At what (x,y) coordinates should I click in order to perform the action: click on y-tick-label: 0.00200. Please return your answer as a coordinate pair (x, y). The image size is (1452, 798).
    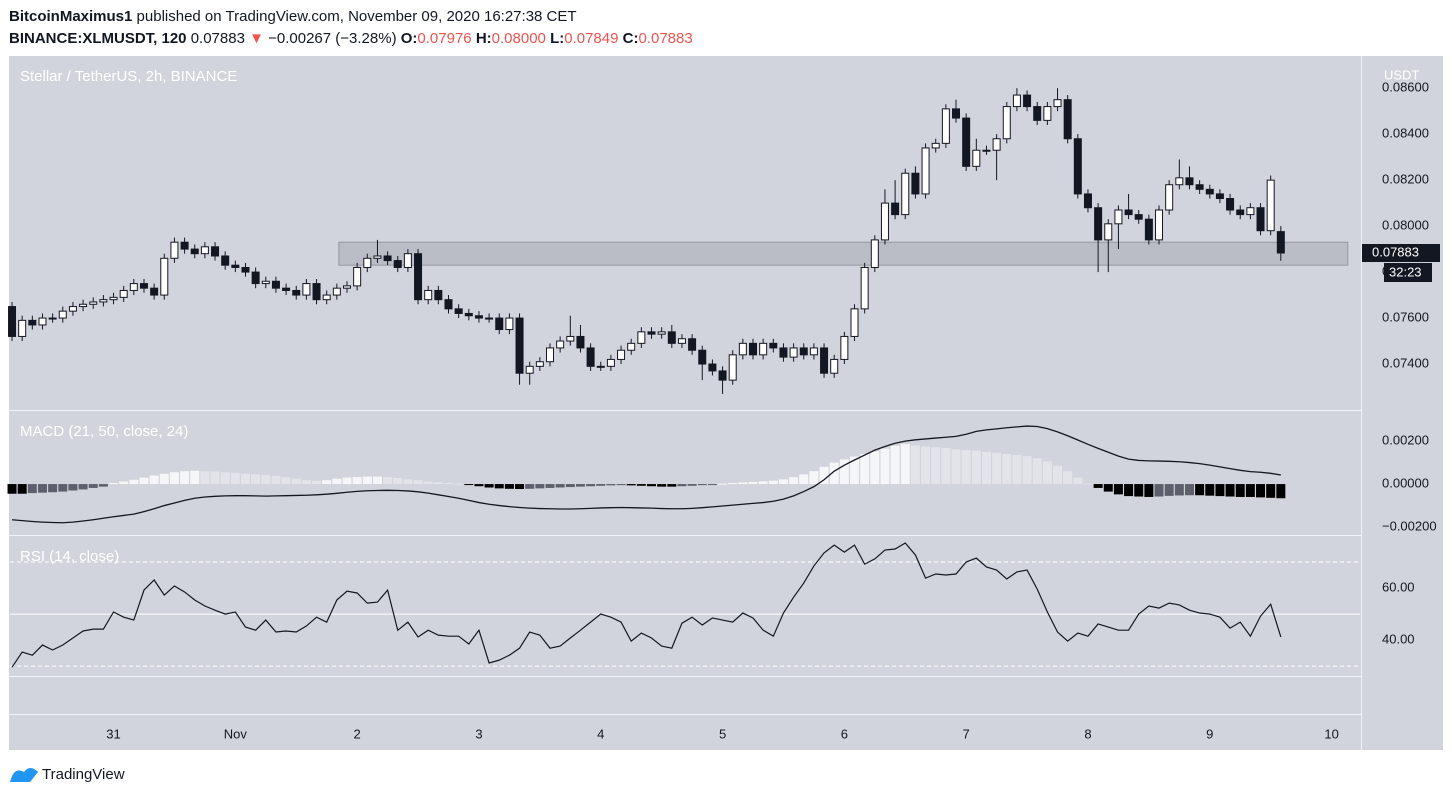
    Looking at the image, I should click on (1405, 440).